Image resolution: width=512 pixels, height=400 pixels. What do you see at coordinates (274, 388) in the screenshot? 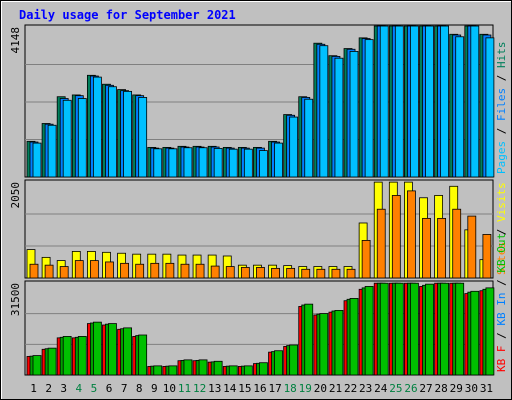
I see `x-day-label: 17` at bounding box center [274, 388].